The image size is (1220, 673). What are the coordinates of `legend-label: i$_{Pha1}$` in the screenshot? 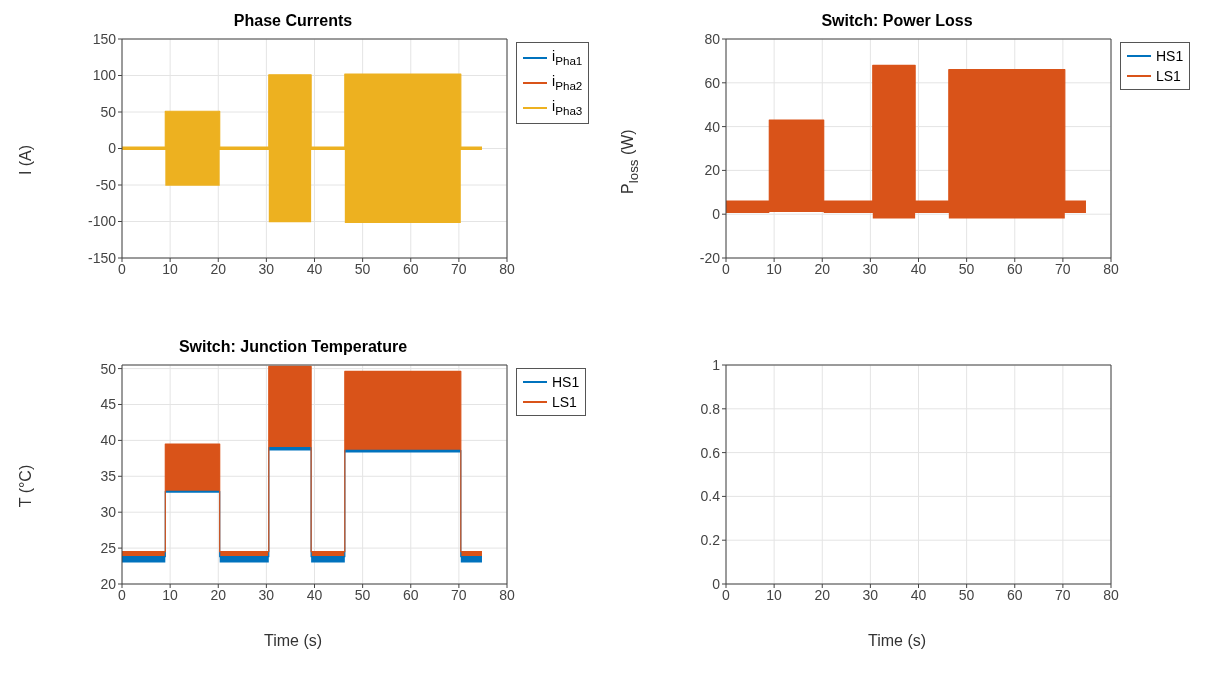 It's located at (567, 58).